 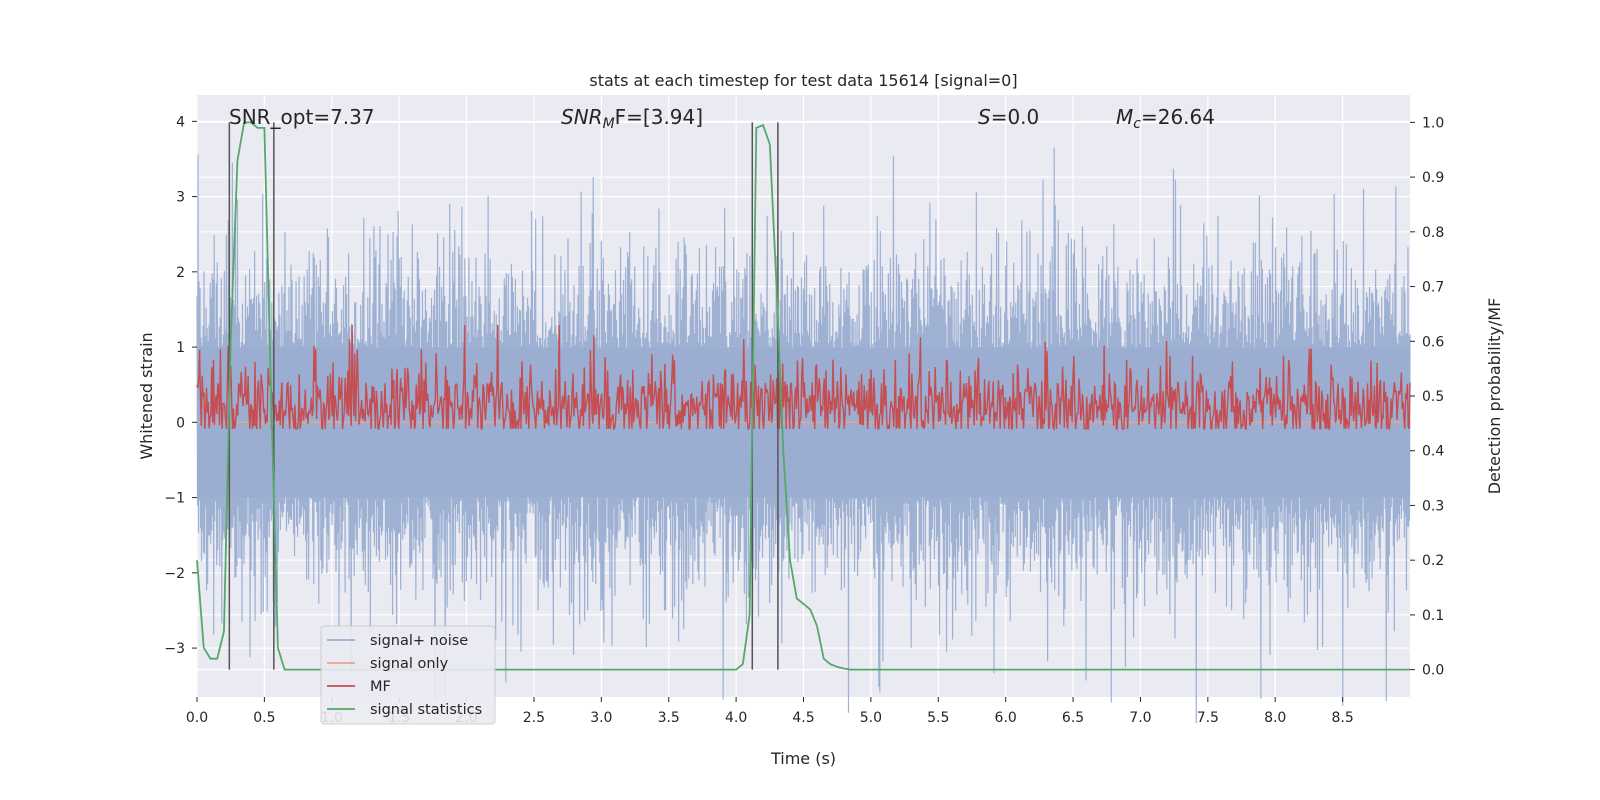 What do you see at coordinates (534, 718) in the screenshot?
I see `x-tick-label: 2.5` at bounding box center [534, 718].